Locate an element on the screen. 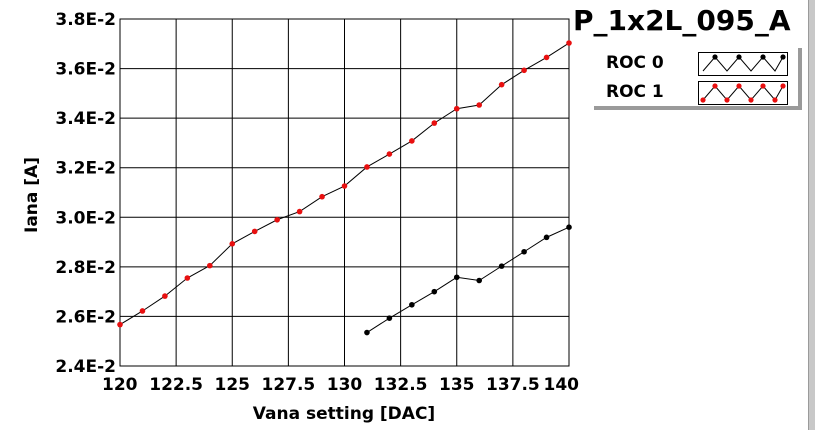  x-tick-label: 122.5 is located at coordinates (176, 385).